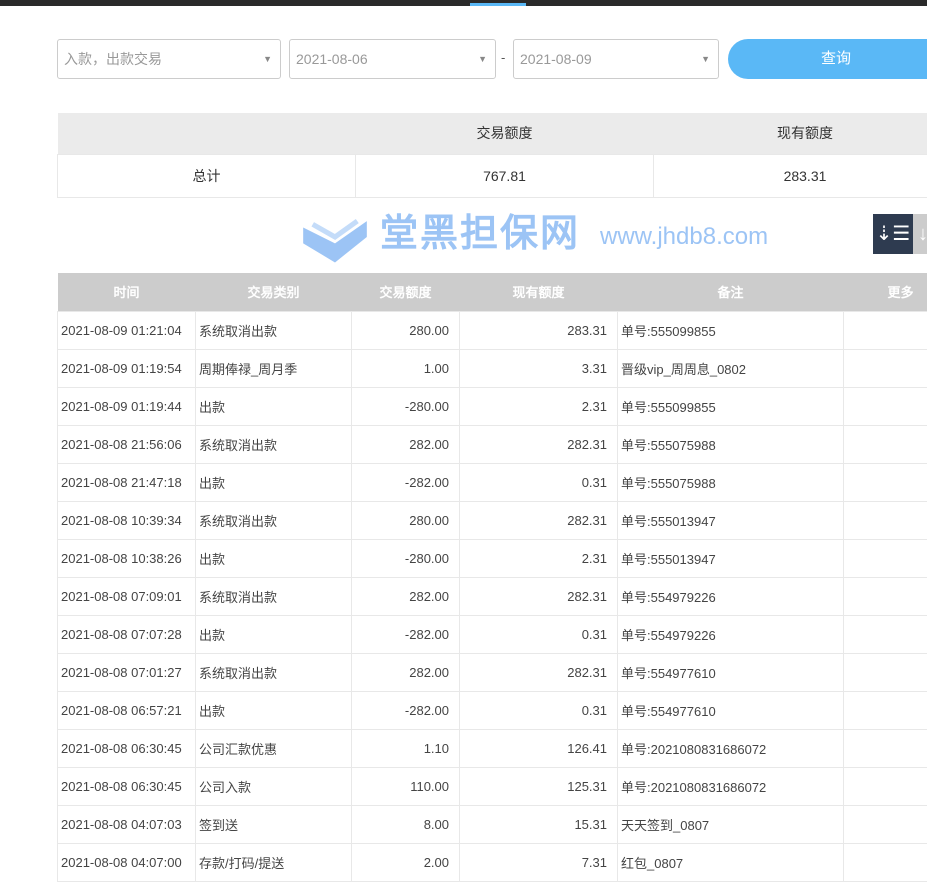 The height and width of the screenshot is (882, 927). Describe the element at coordinates (127, 786) in the screenshot. I see `cell-time: 2021-08-08 06:30:45` at that location.